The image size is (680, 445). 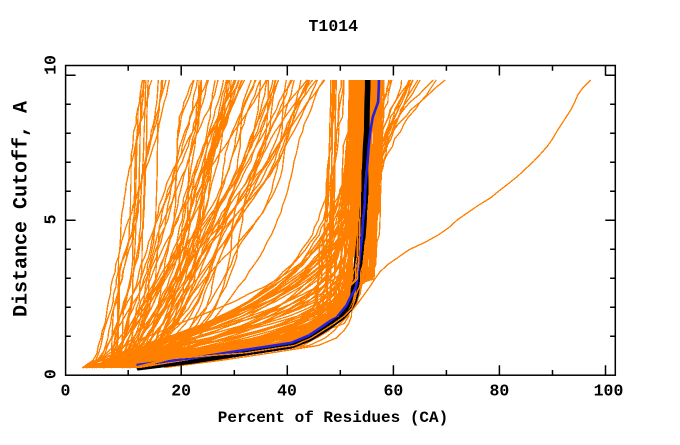 I want to click on svg-text: 20, so click(x=181, y=391).